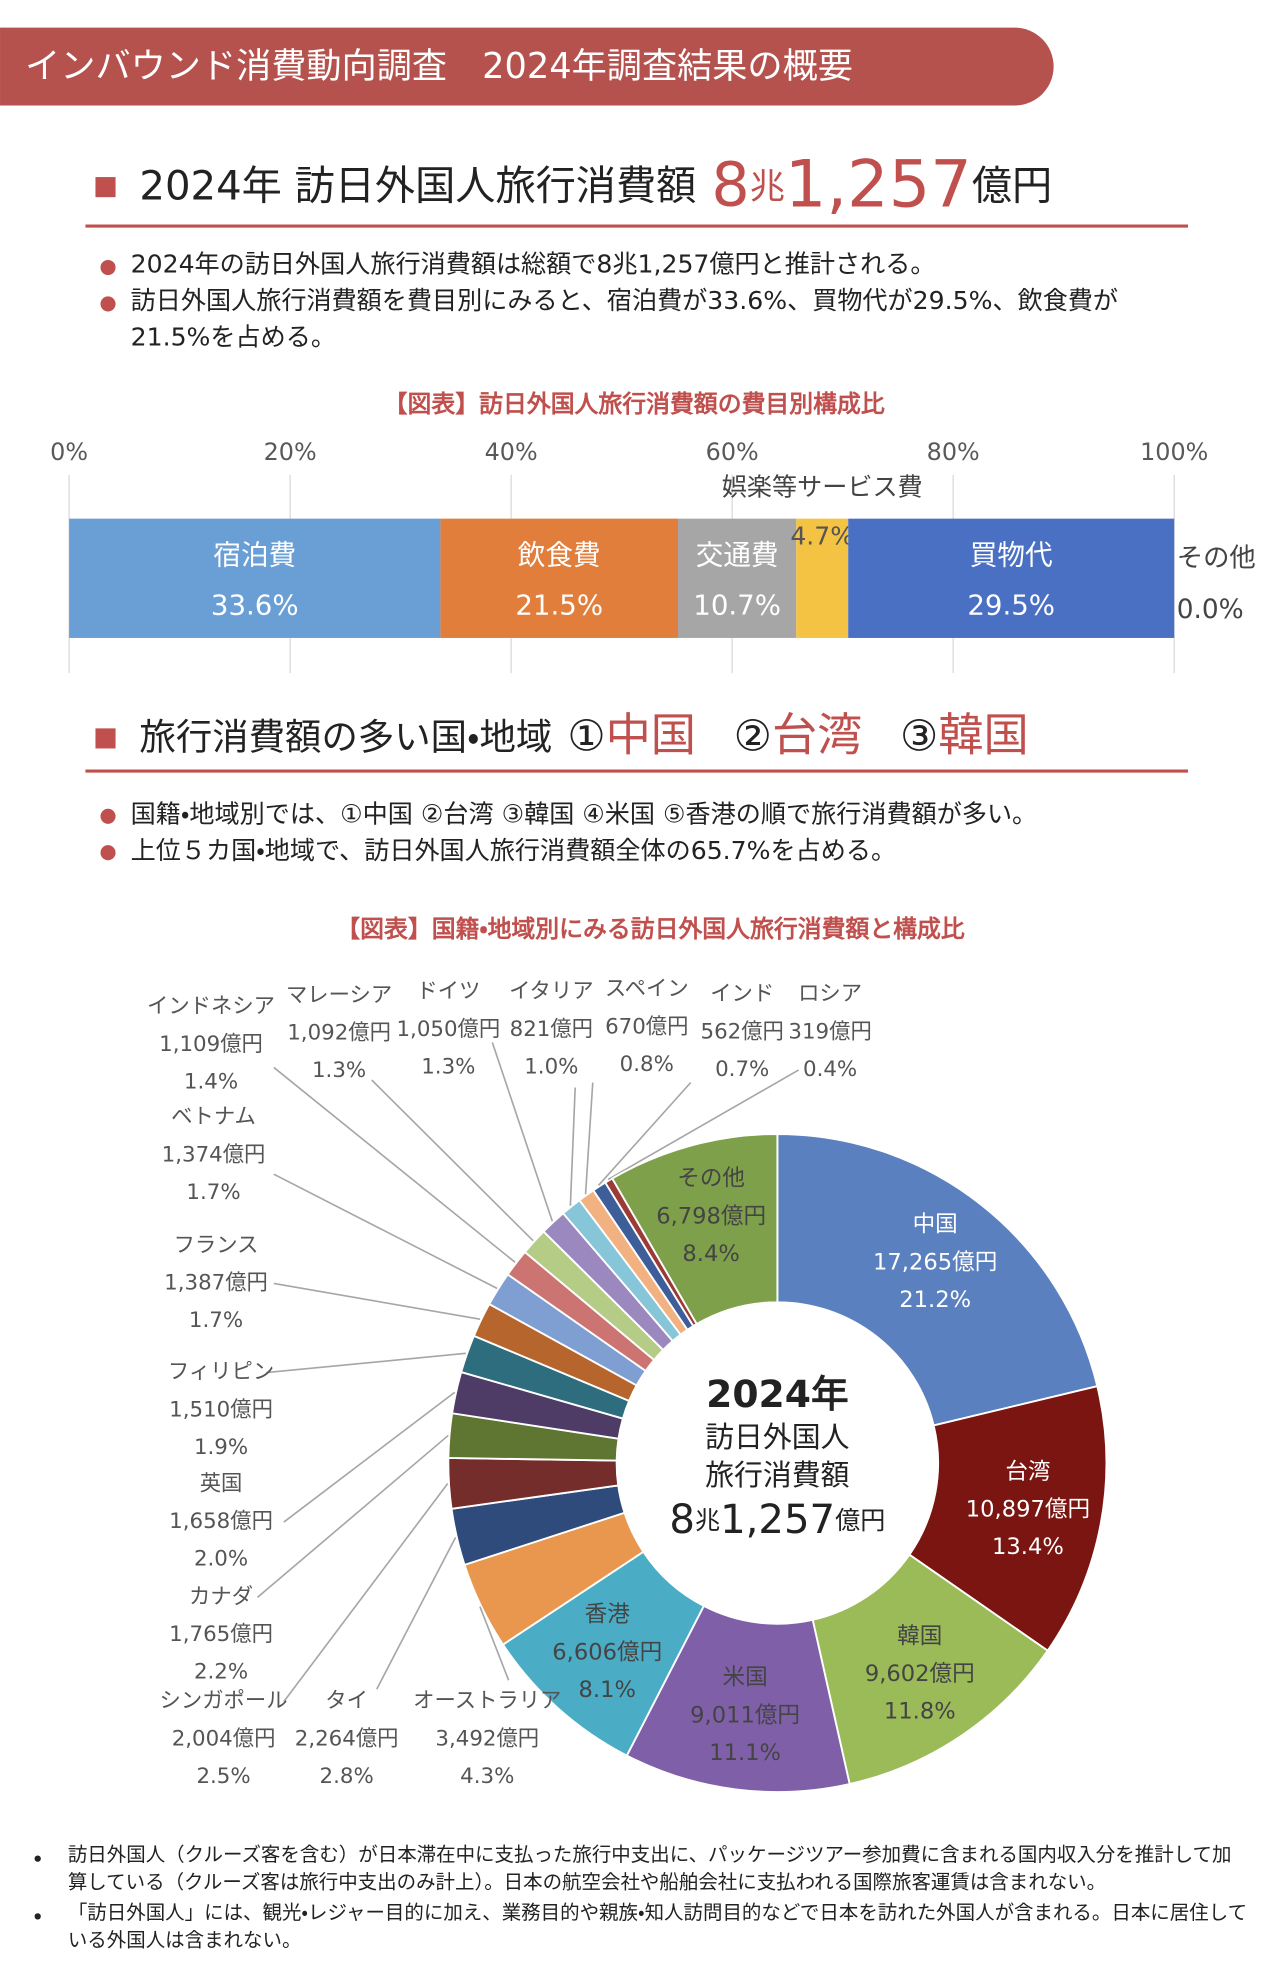 The width and height of the screenshot is (1286, 1971). I want to click on slice-name: マレーシア, so click(339, 995).